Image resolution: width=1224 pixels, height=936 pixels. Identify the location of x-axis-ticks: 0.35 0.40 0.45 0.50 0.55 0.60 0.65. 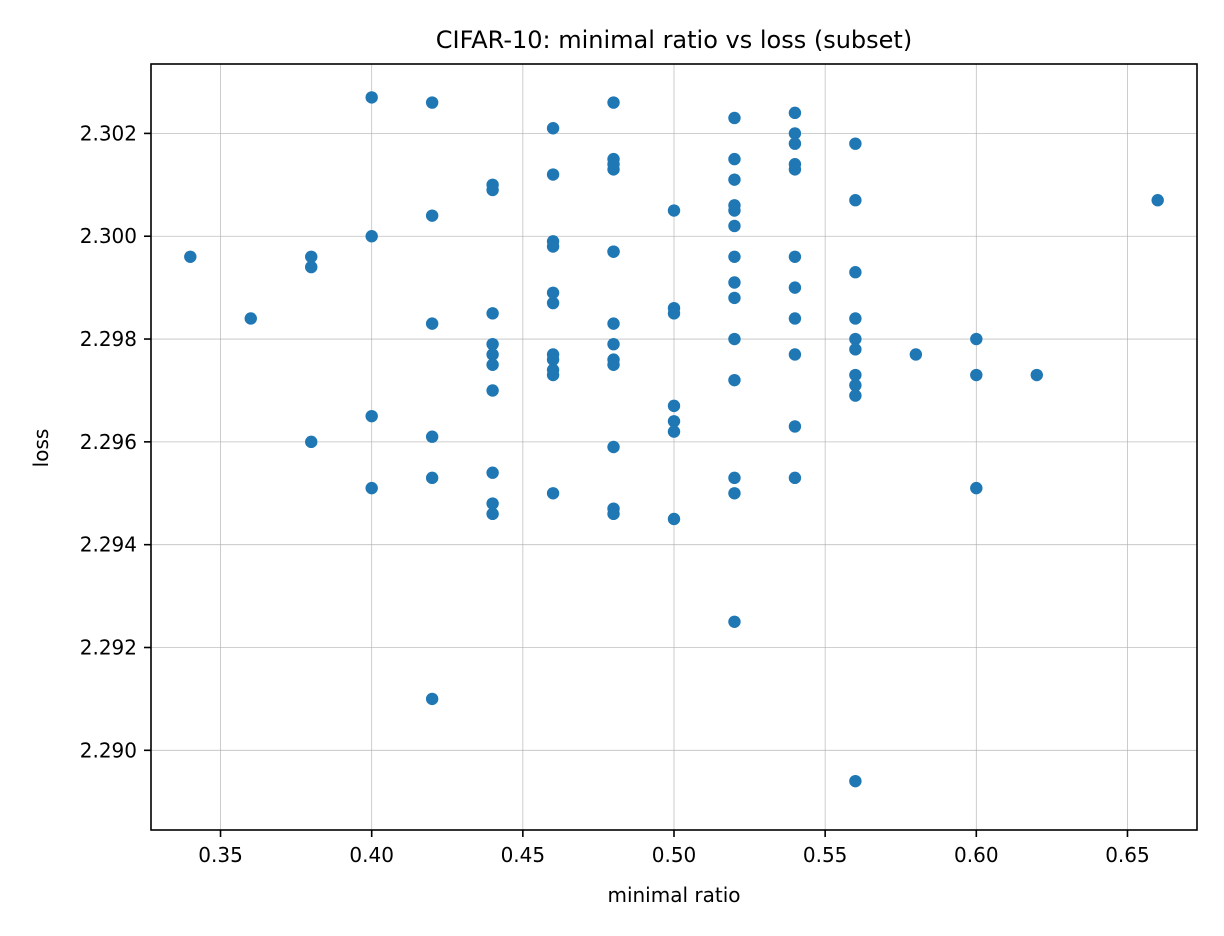
(674, 848).